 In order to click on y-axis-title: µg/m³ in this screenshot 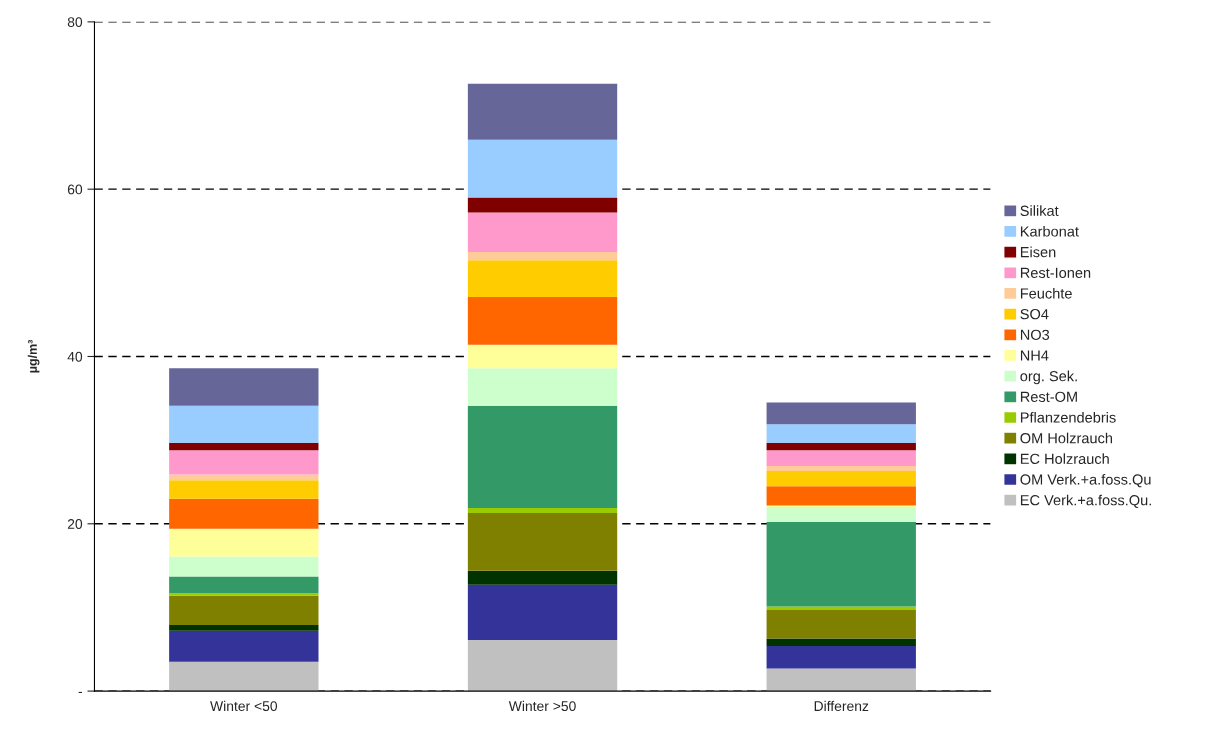, I will do `click(33, 356)`.